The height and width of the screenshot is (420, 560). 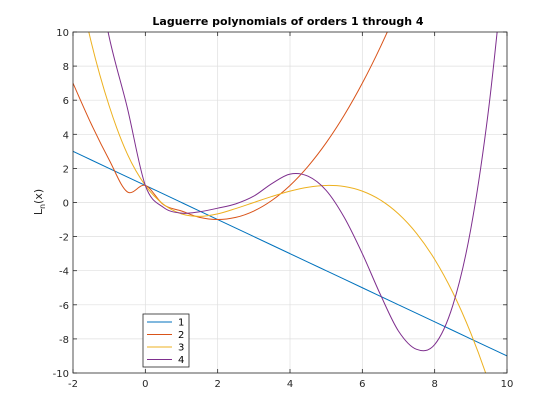 What do you see at coordinates (64, 306) in the screenshot?
I see `y-tick-label: -6` at bounding box center [64, 306].